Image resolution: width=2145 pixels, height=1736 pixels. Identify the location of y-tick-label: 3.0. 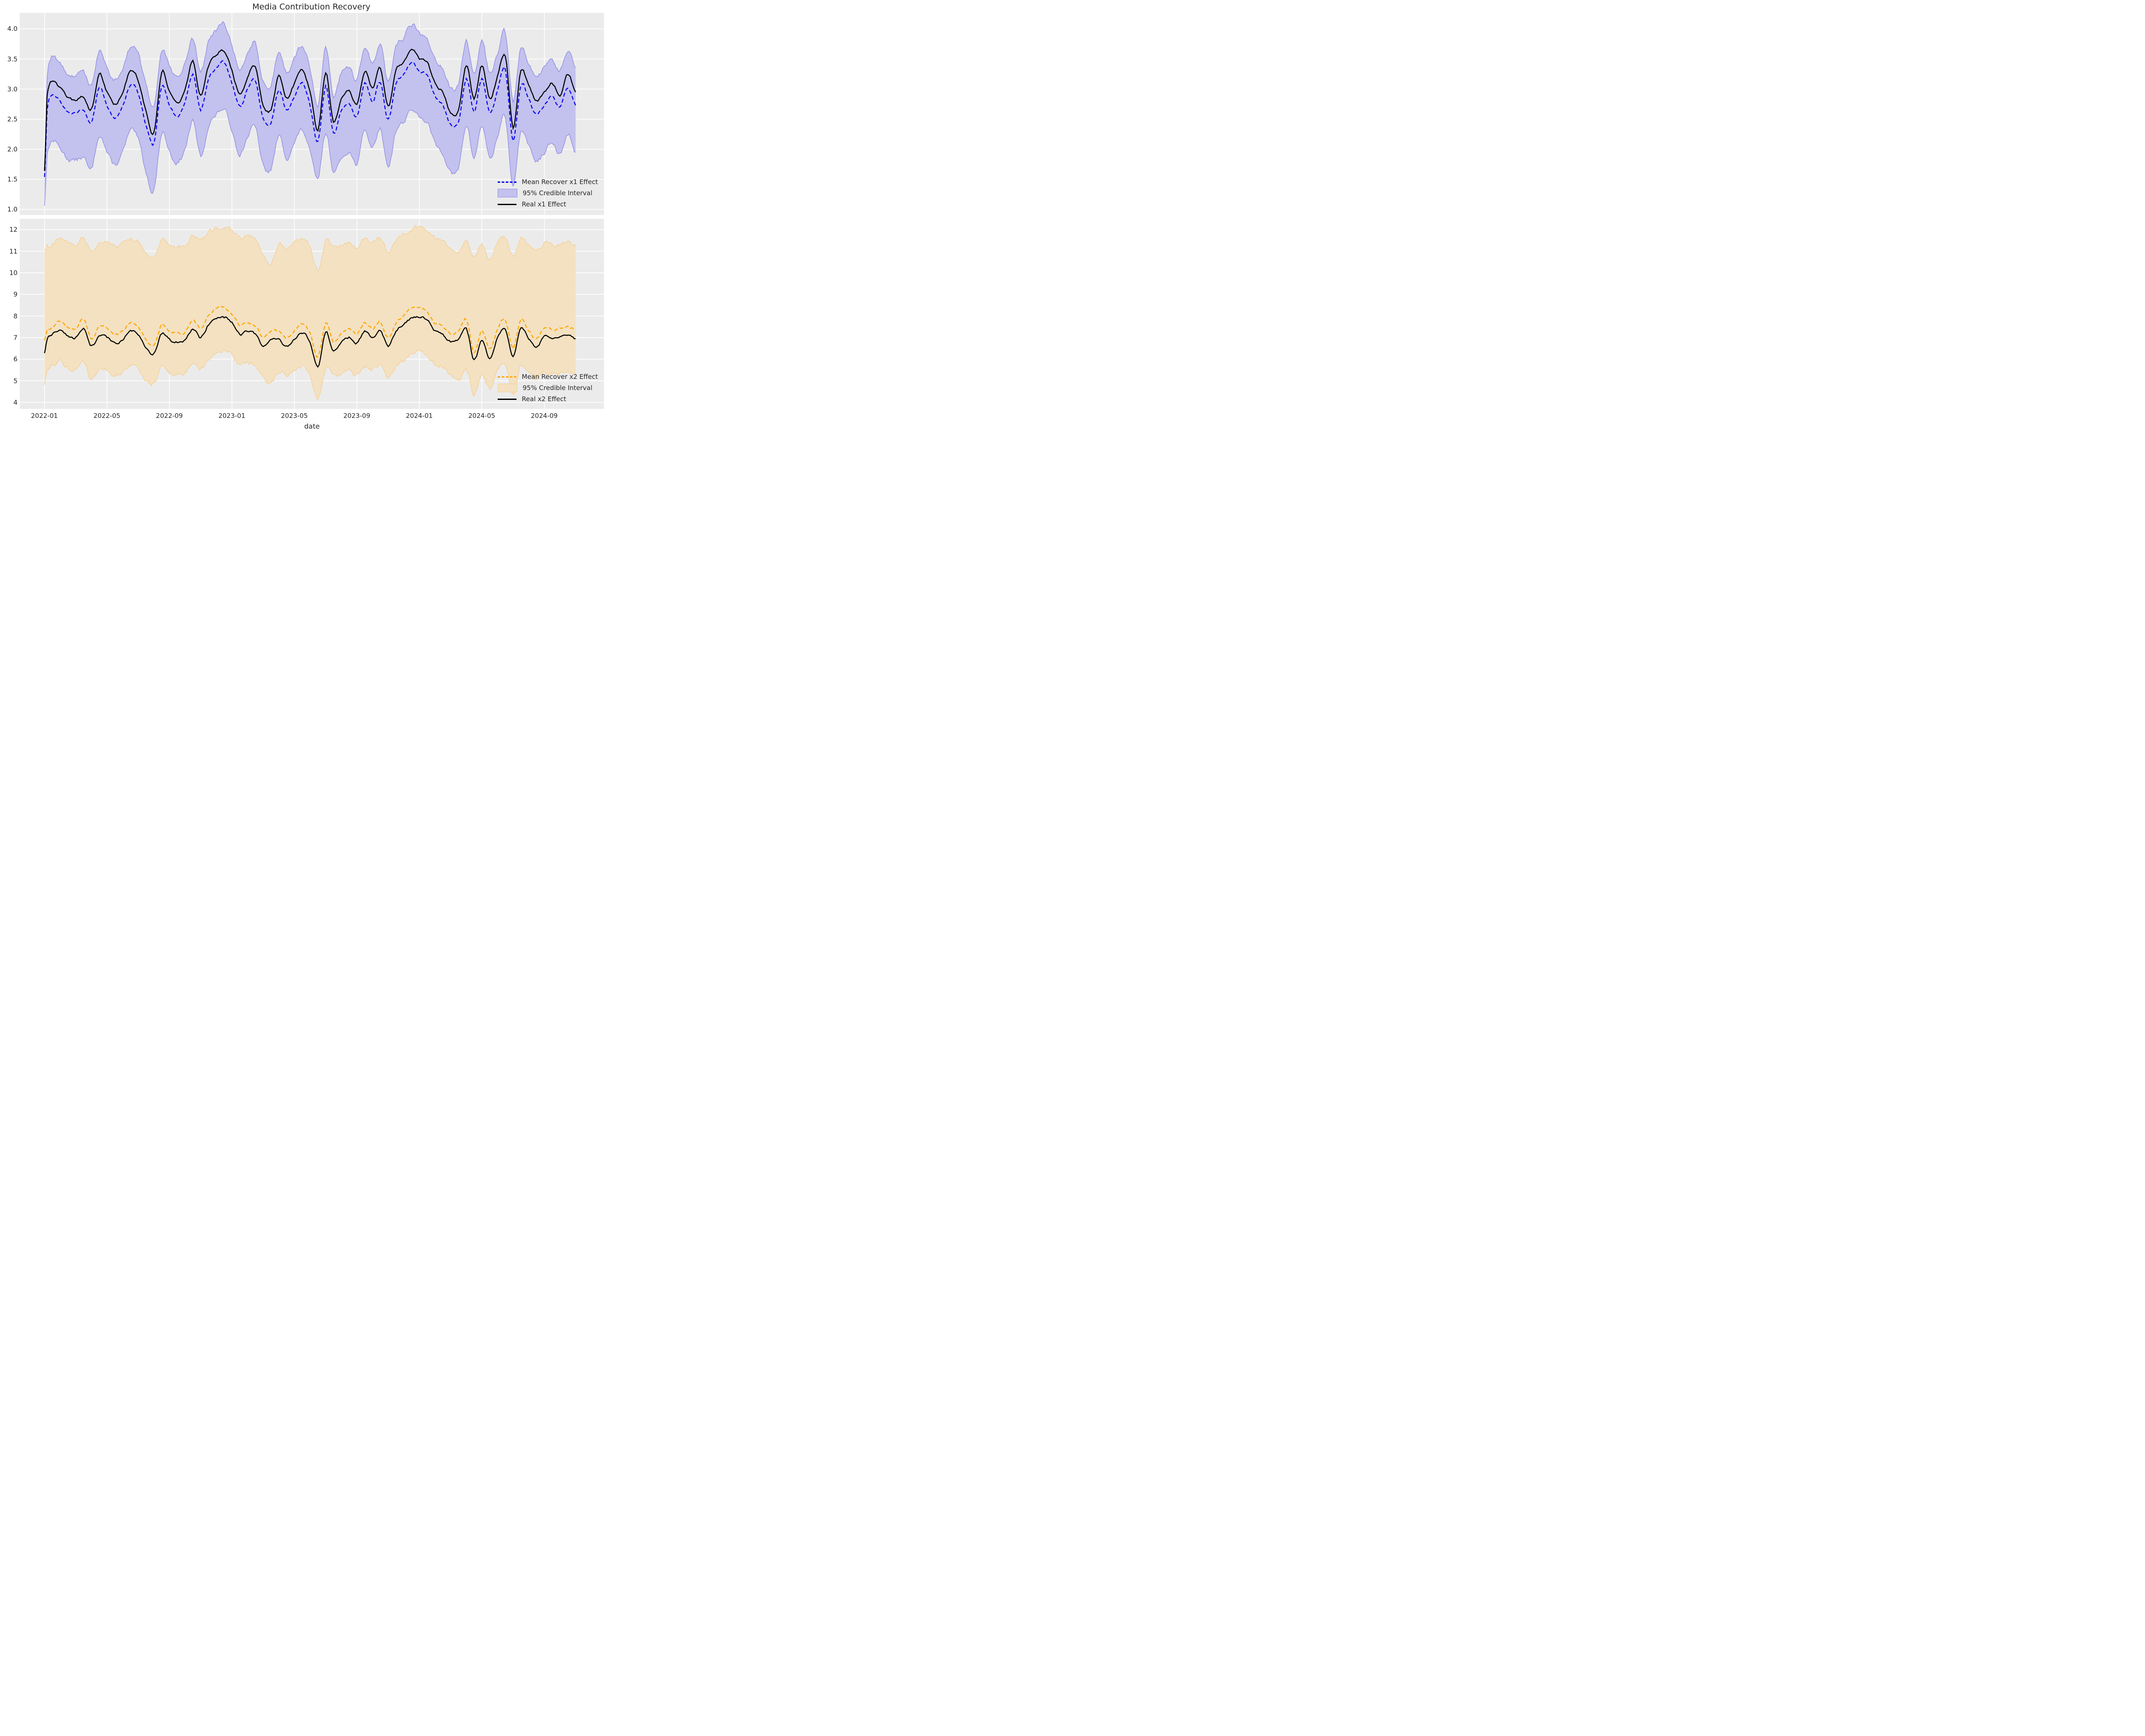
(12, 89).